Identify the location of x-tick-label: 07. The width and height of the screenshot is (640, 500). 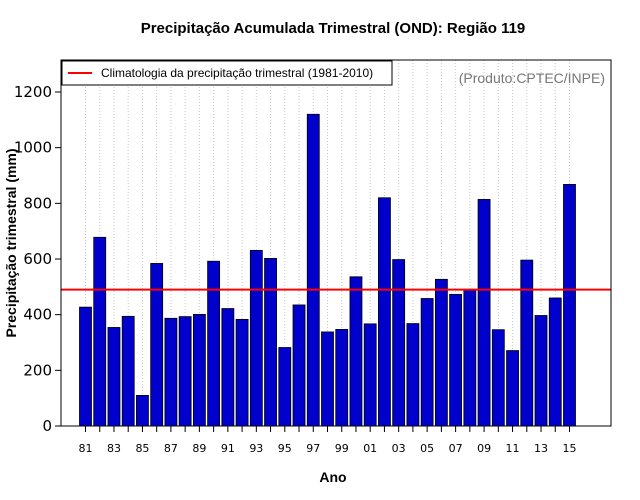
(456, 448).